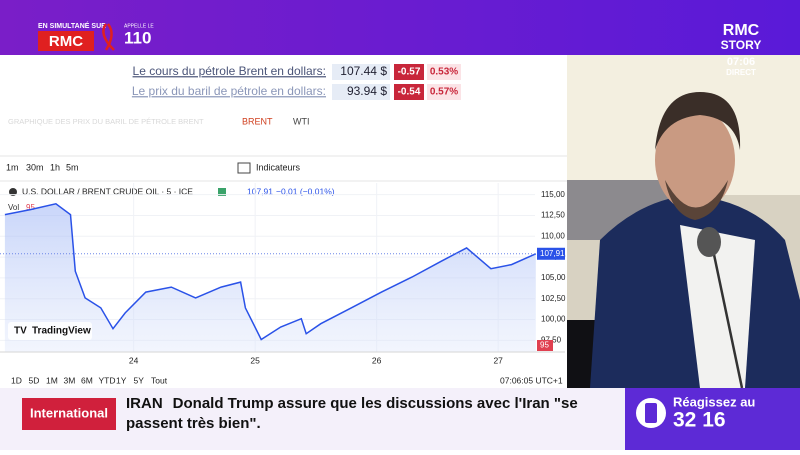 Image resolution: width=800 pixels, height=455 pixels. I want to click on live-label: DIRECT, so click(741, 72).